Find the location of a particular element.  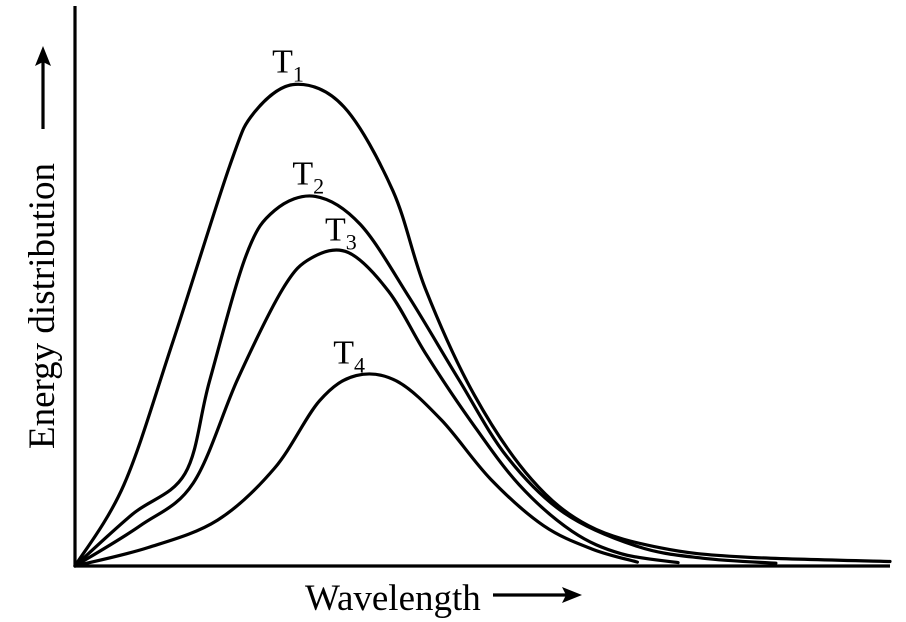

curve-label-t1: T1 is located at coordinates (288, 64).